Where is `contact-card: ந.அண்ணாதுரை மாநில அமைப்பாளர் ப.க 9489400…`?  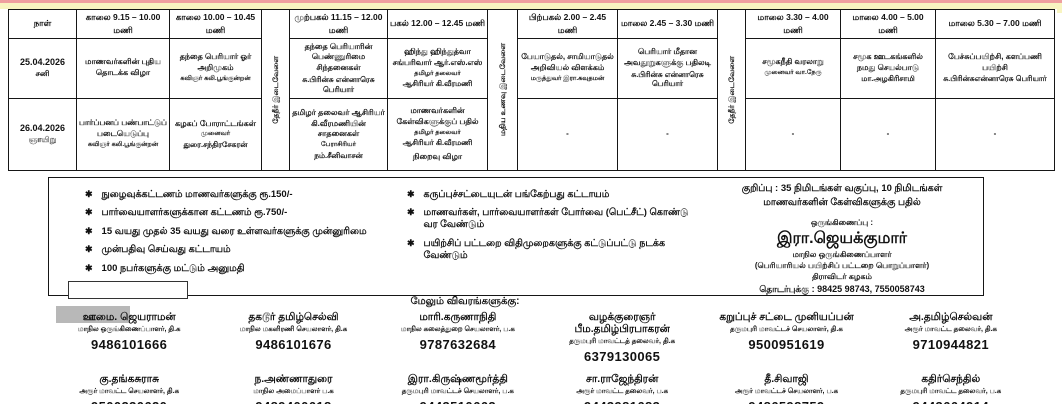 contact-card: ந.அண்ணாதுரை மாநில அமைப்பாளர் ப.க 9489400… is located at coordinates (293, 388).